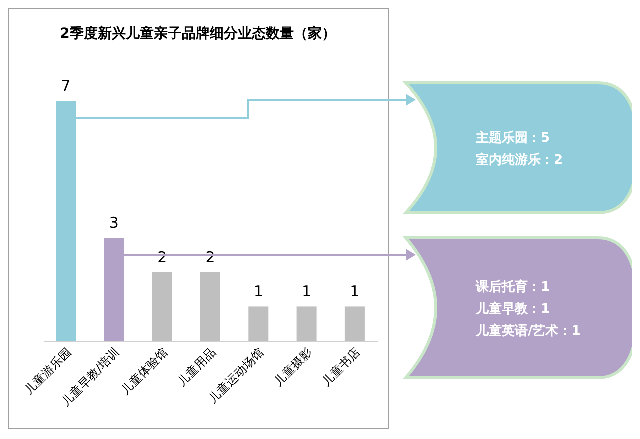  I want to click on x-tick-label: 儿童摄影, so click(293, 367).